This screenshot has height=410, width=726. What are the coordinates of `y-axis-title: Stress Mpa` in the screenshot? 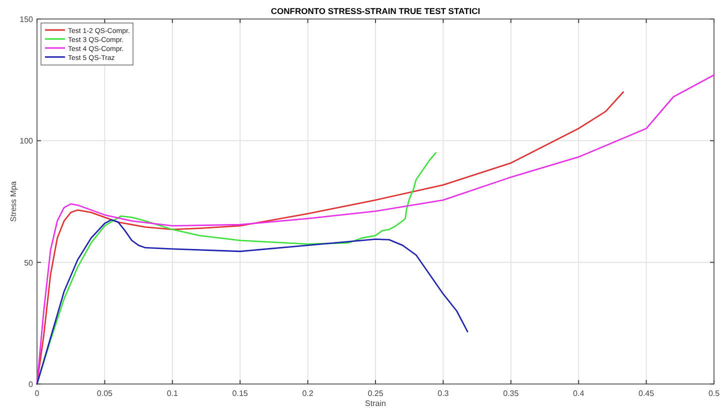 It's located at (13, 201).